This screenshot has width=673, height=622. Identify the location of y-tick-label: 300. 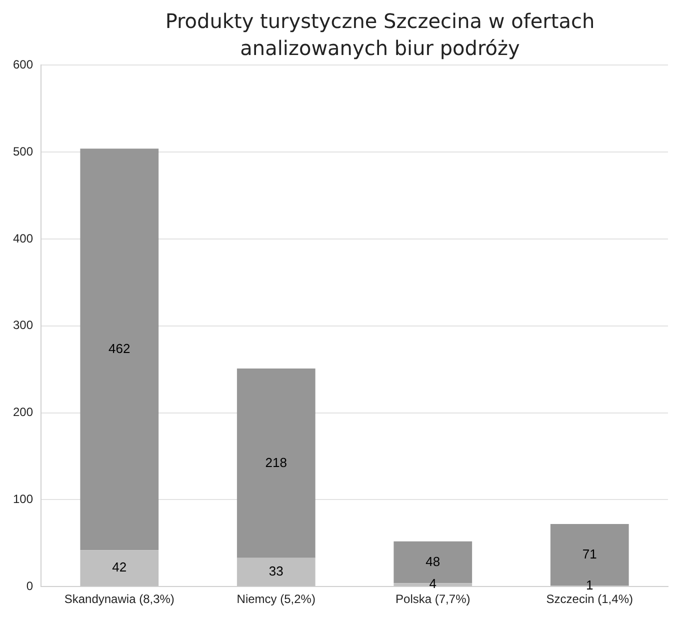
(23, 325).